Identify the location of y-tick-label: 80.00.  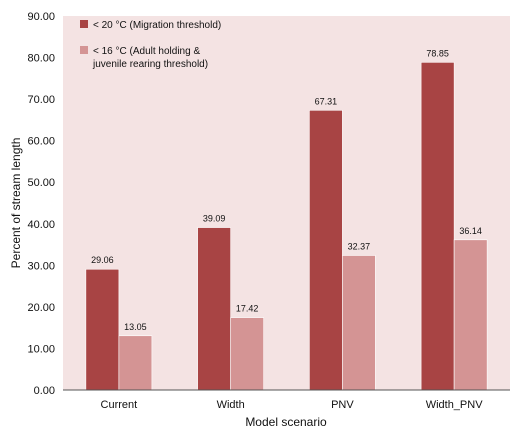
(41, 59).